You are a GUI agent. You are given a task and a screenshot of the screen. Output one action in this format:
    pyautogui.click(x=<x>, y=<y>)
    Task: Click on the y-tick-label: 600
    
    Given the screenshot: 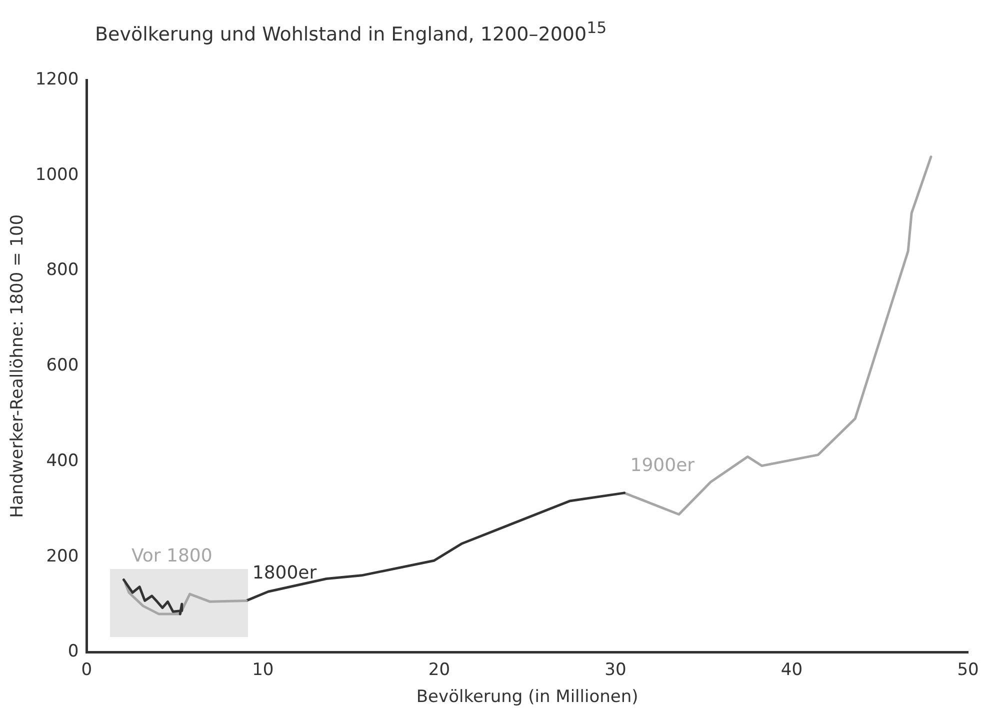 What is the action you would take?
    pyautogui.click(x=62, y=366)
    